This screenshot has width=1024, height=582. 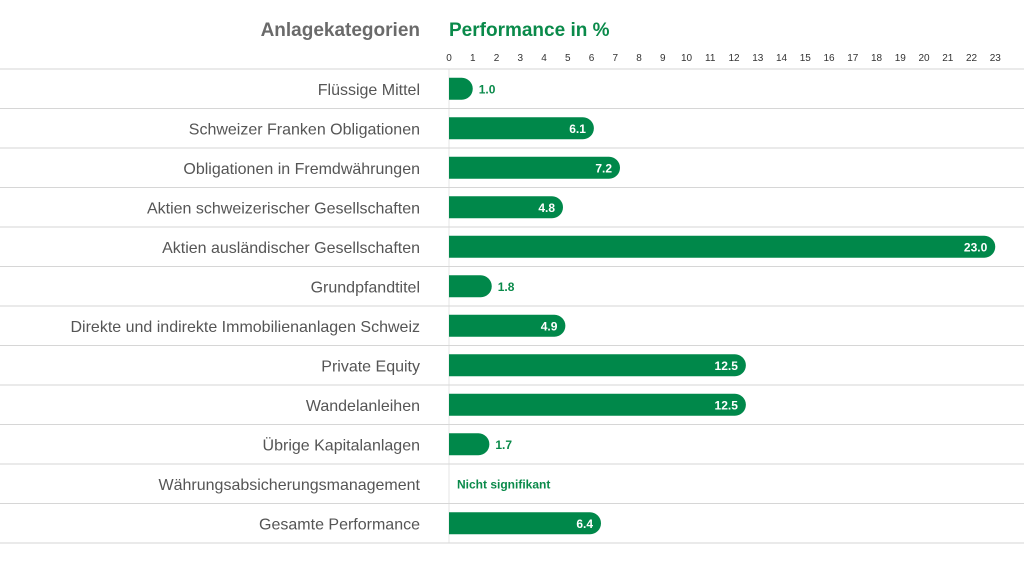 What do you see at coordinates (782, 58) in the screenshot?
I see `x-tick-label: 14` at bounding box center [782, 58].